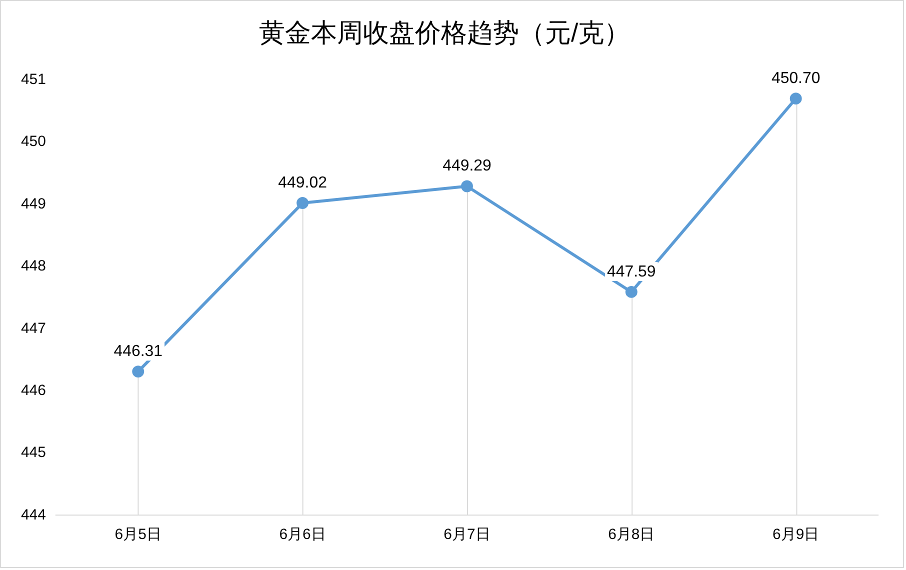  Describe the element at coordinates (33, 453) in the screenshot. I see `y-tick-label: 445` at that location.